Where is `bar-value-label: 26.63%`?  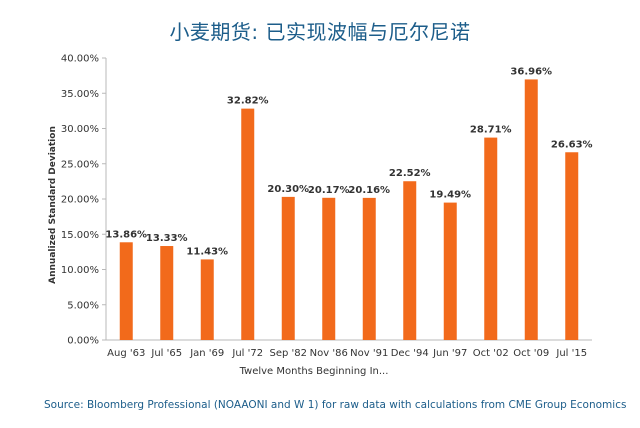
bar-value-label: 26.63% is located at coordinates (572, 144).